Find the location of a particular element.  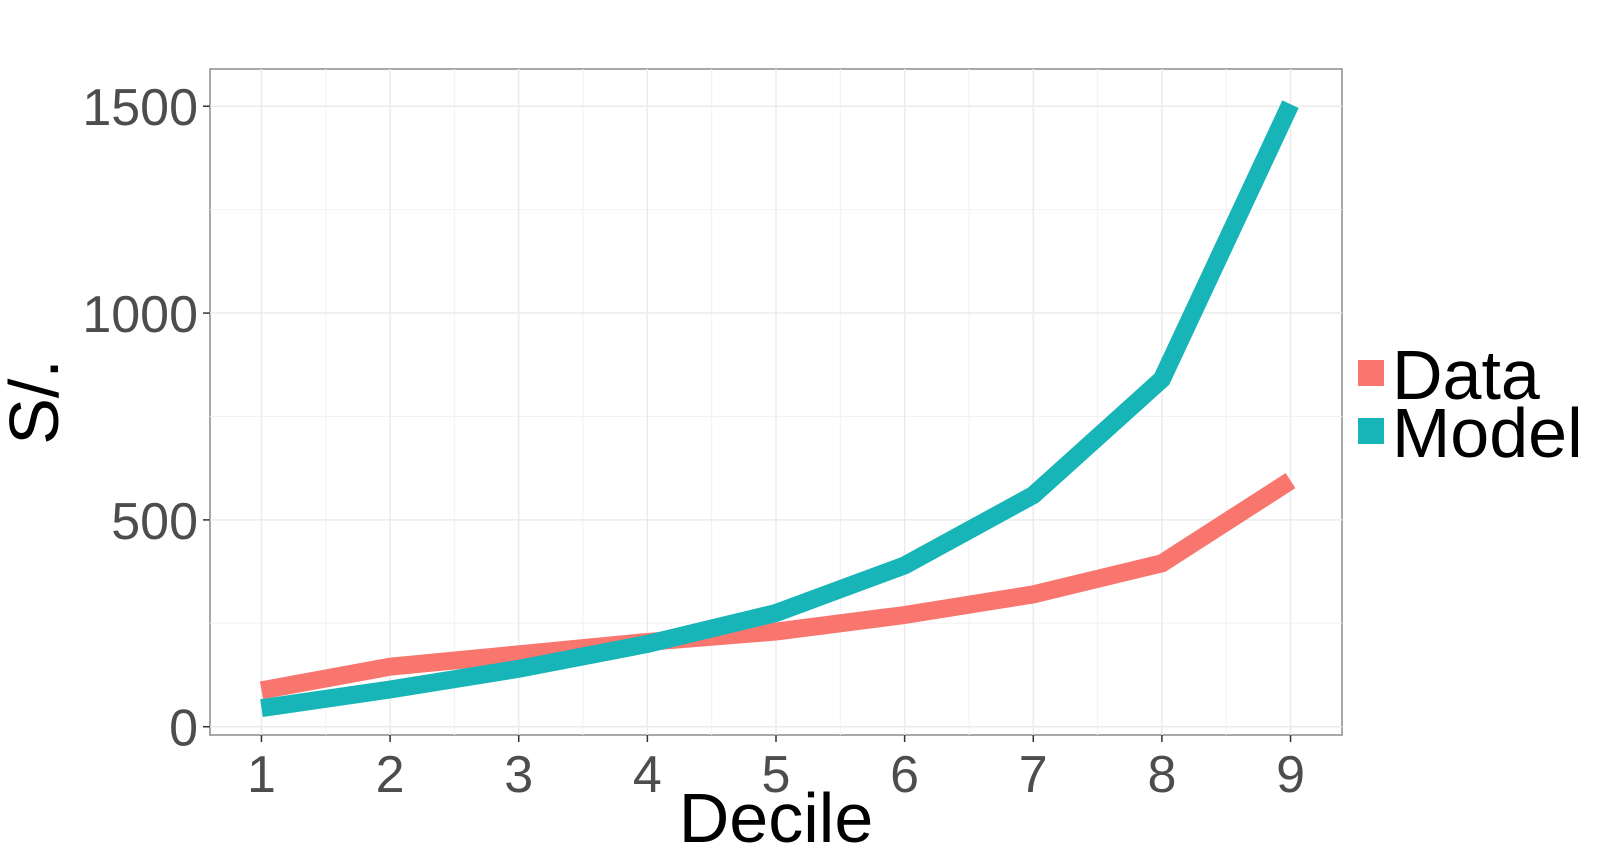

x-tick-label: 8 is located at coordinates (1161, 775).